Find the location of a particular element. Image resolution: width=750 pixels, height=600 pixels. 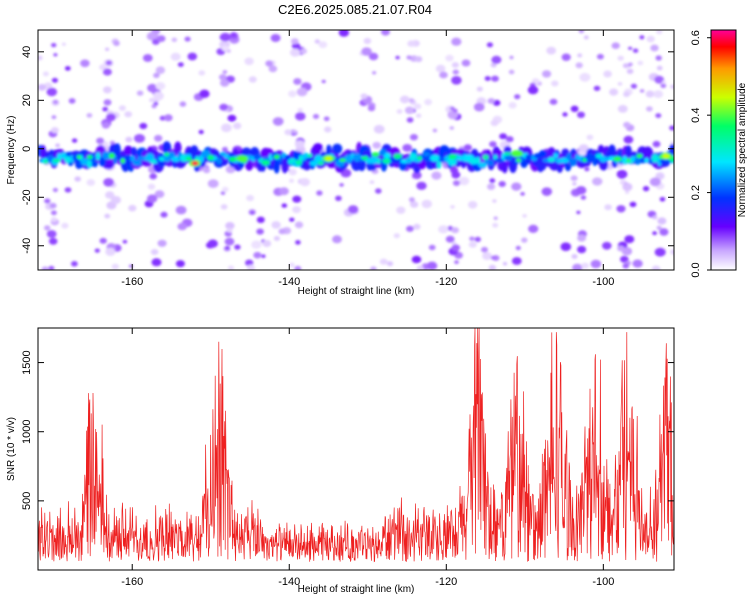

x-tick-label: -120 is located at coordinates (446, 282).